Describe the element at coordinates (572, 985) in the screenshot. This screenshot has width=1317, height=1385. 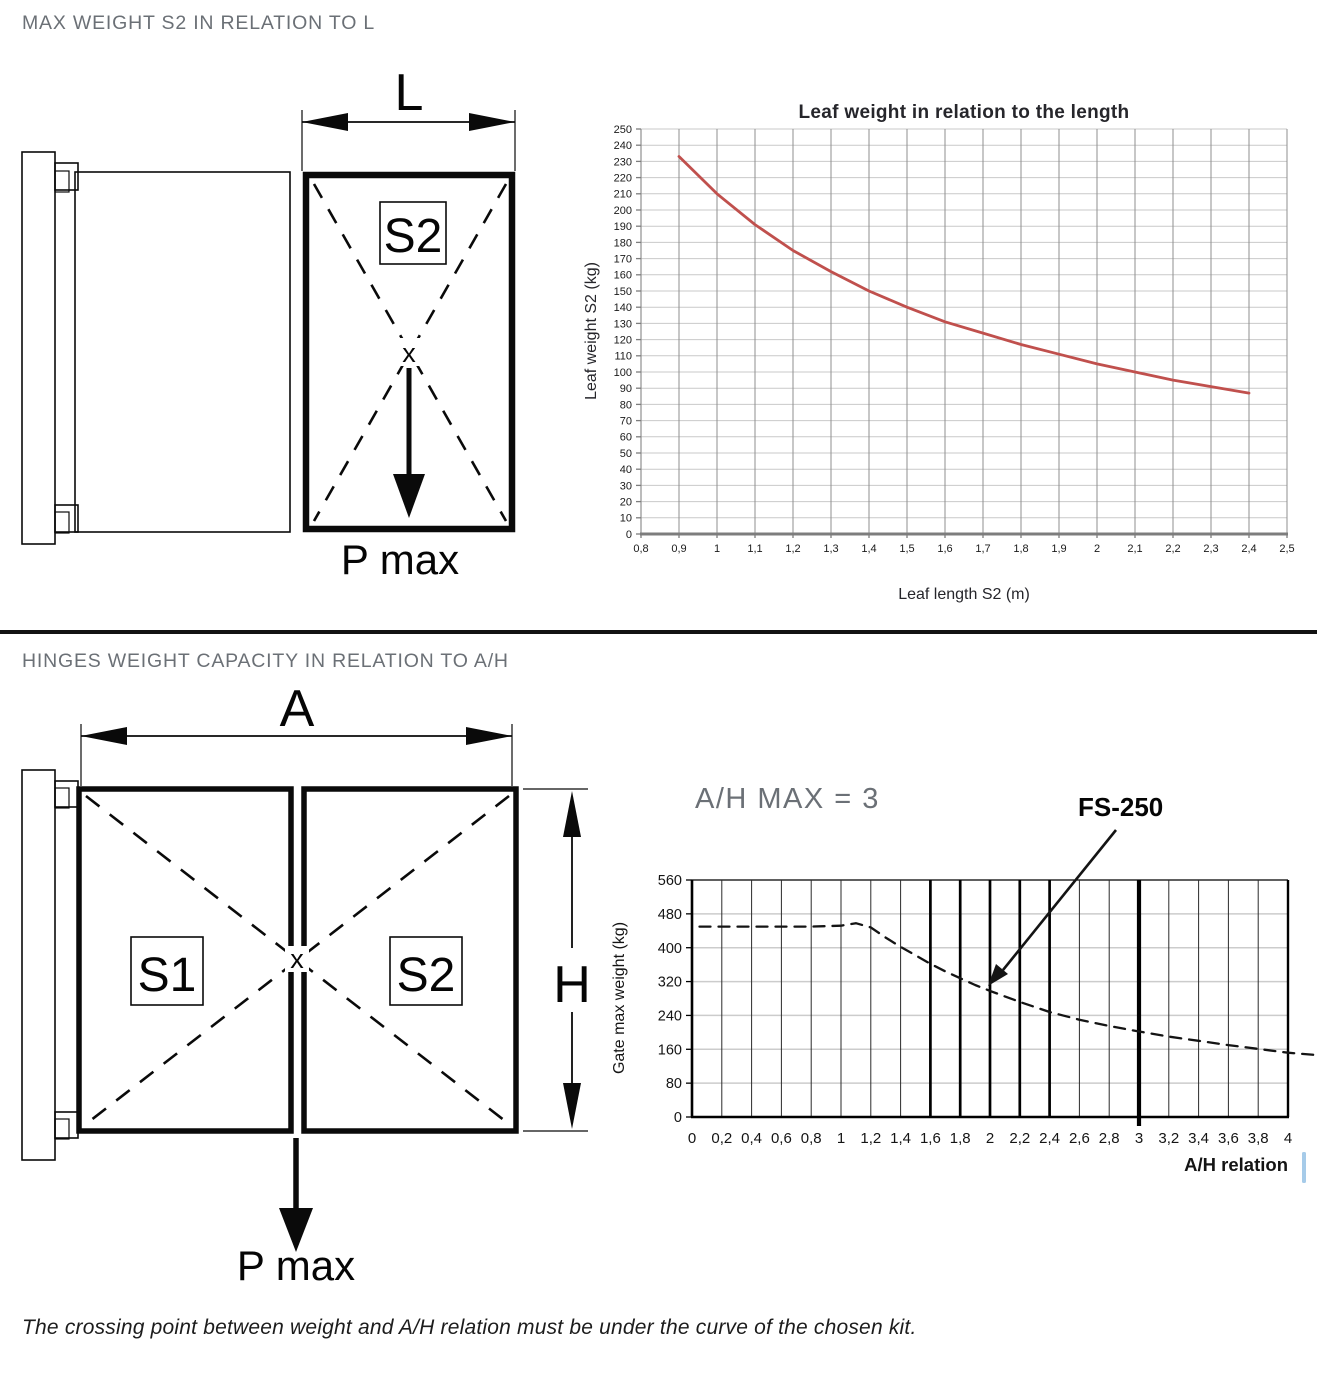
I see `dim-H-label: H` at that location.